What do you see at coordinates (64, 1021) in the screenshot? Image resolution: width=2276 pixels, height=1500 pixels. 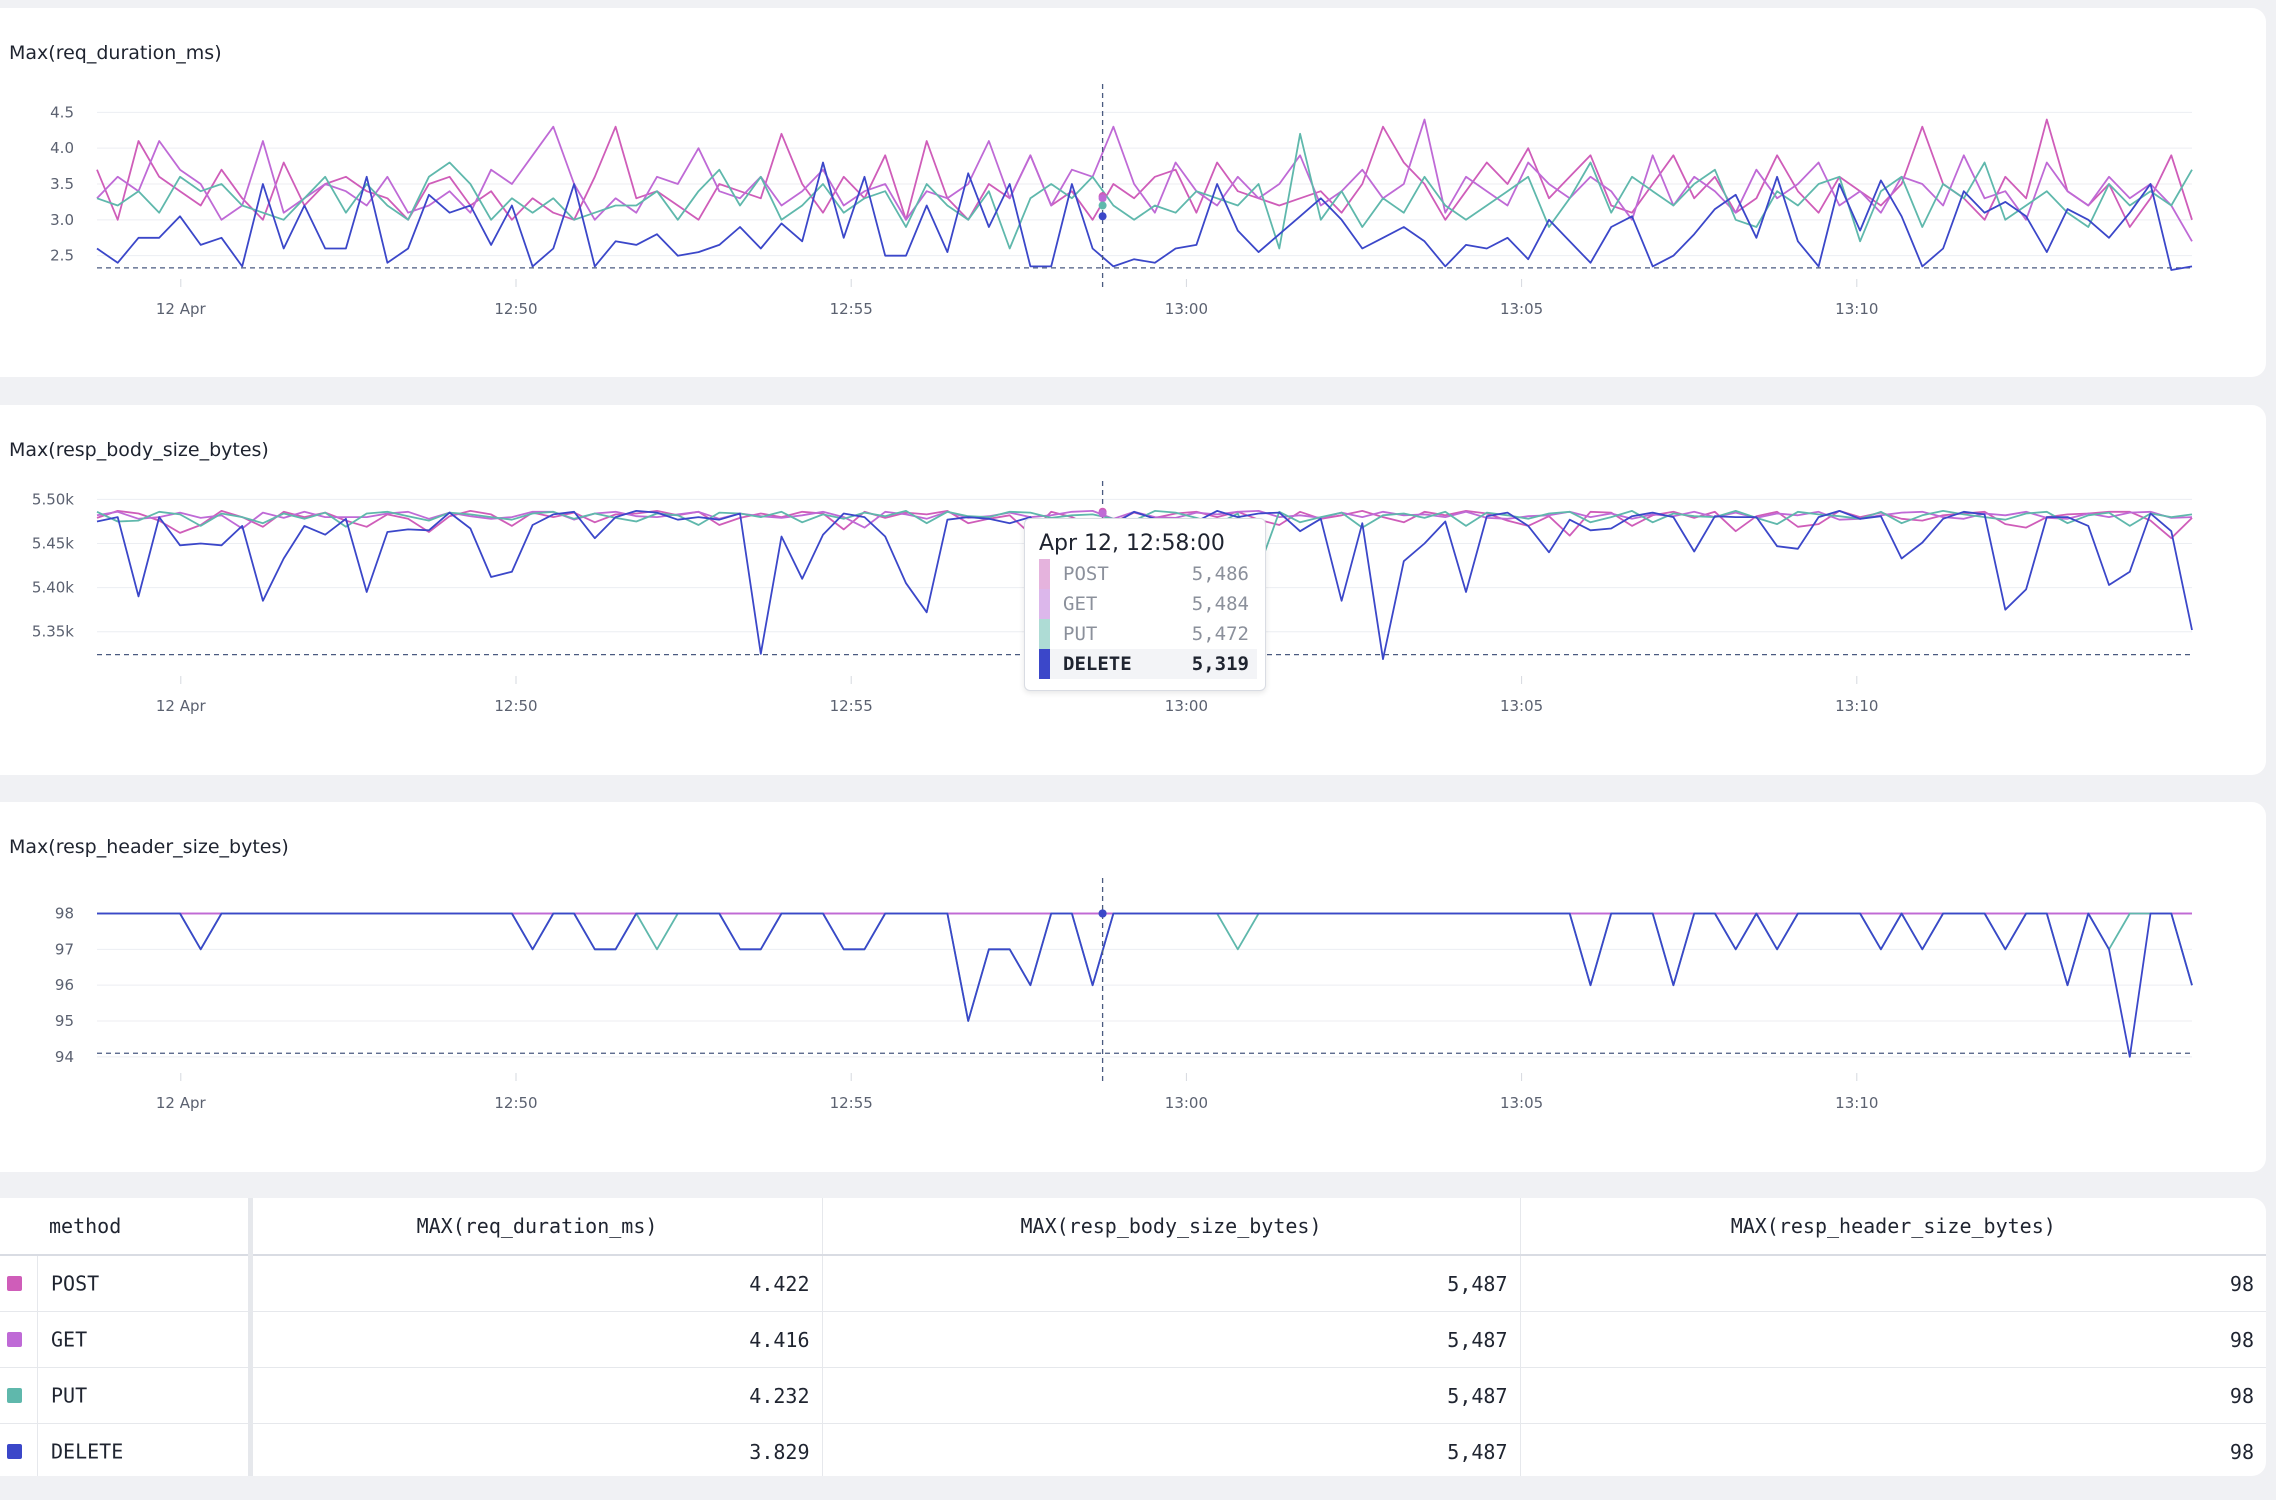 I see `y-tick-label: 95` at bounding box center [64, 1021].